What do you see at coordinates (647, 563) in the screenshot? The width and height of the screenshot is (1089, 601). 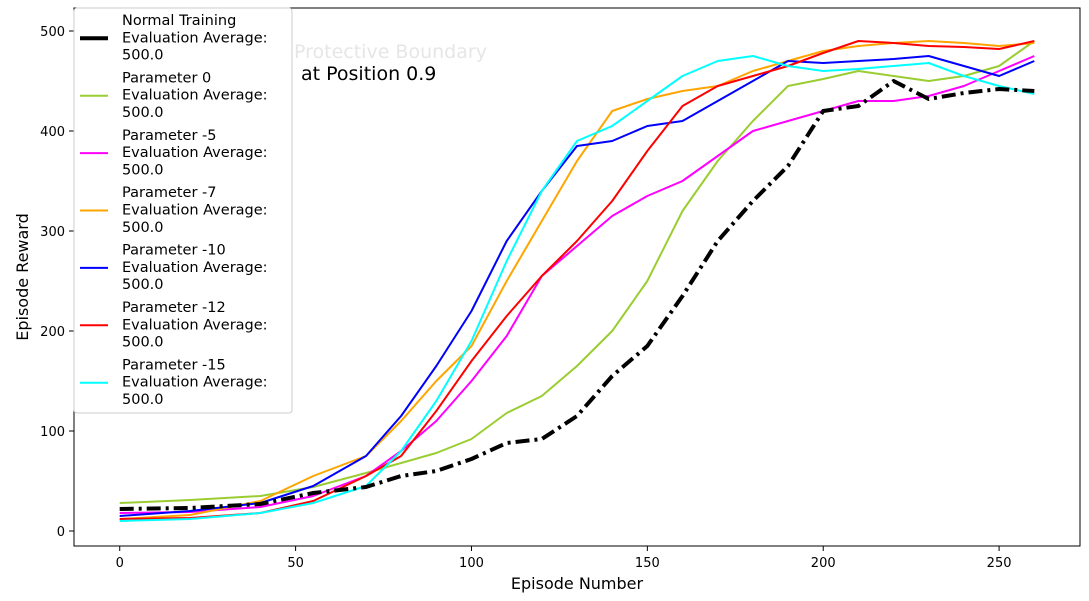 I see `x-tick-label: 150` at bounding box center [647, 563].